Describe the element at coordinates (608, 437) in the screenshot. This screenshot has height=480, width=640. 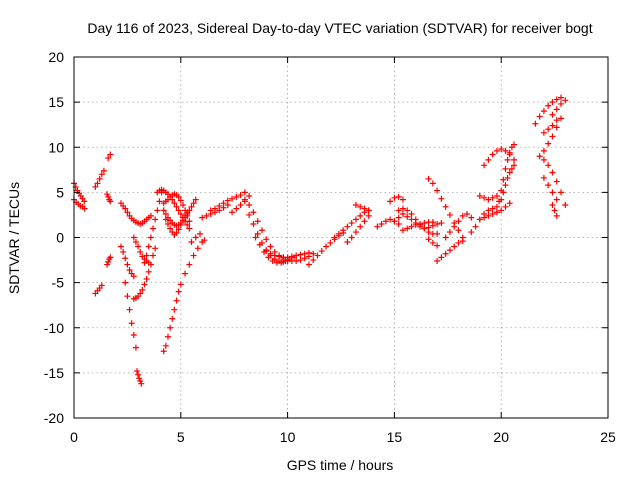
I see `x-tick-label: 25` at that location.